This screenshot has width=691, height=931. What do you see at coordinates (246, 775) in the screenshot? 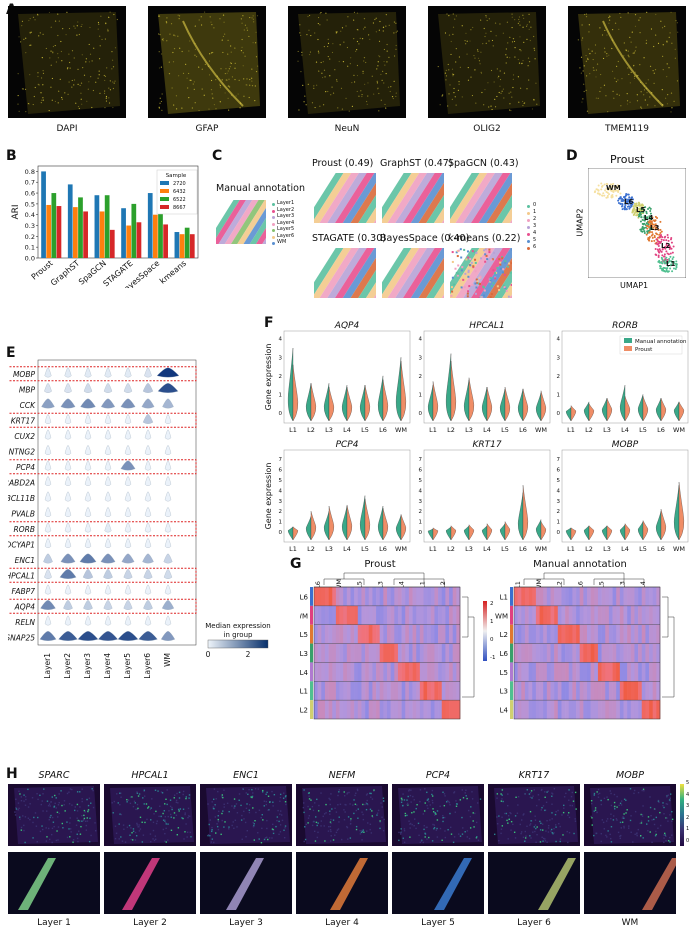
I see `gene-title-enc1: ENC1` at bounding box center [246, 775].